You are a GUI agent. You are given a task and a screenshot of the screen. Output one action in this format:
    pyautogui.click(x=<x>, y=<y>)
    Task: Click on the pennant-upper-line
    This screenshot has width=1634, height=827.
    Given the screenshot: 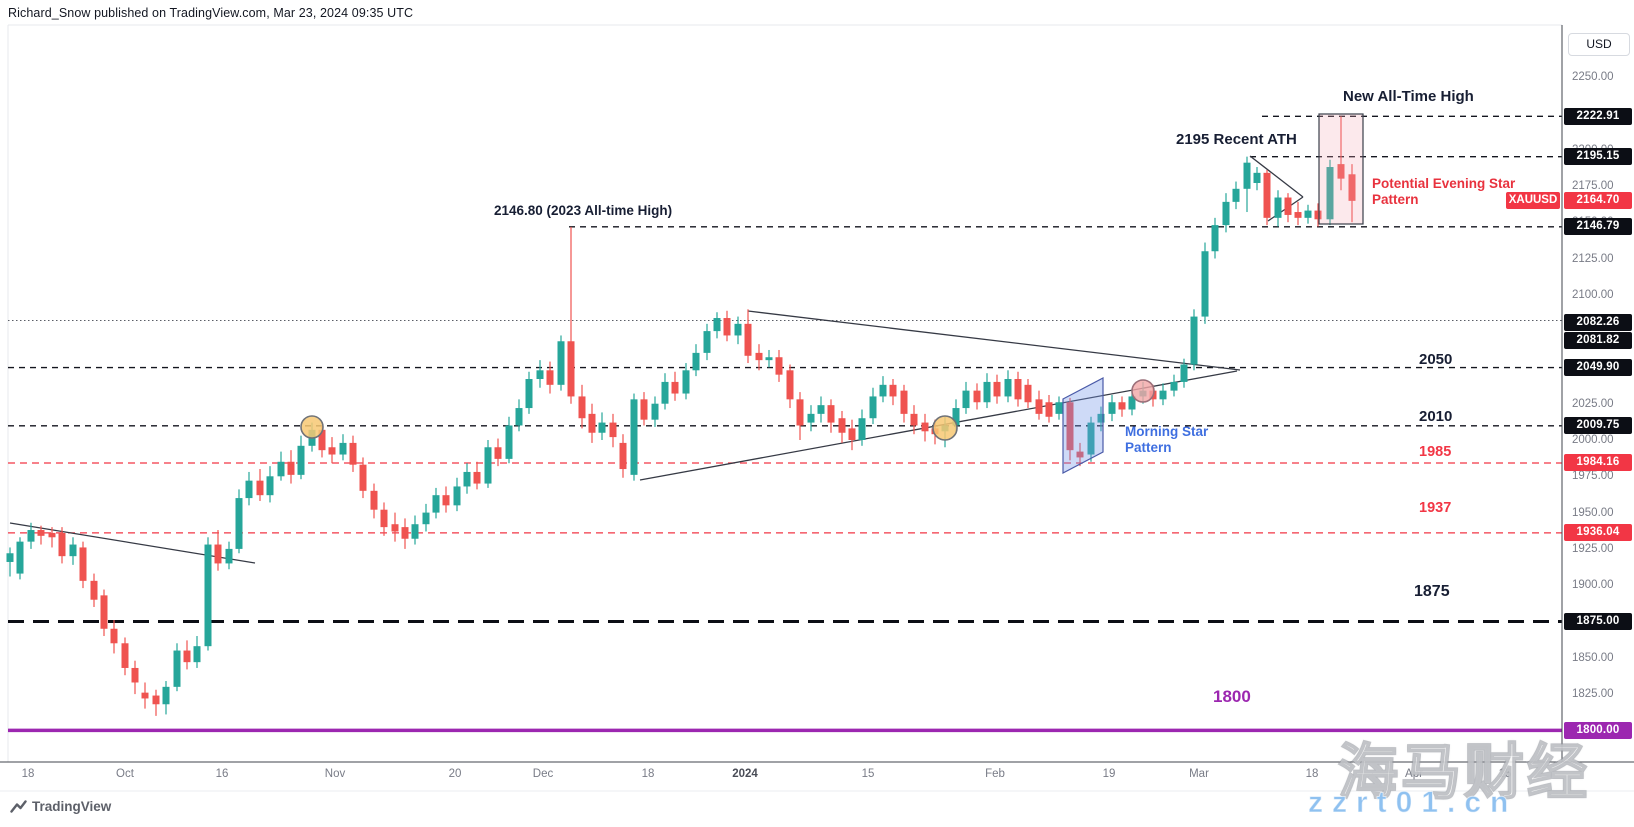 What is the action you would take?
    pyautogui.click(x=1276, y=176)
    